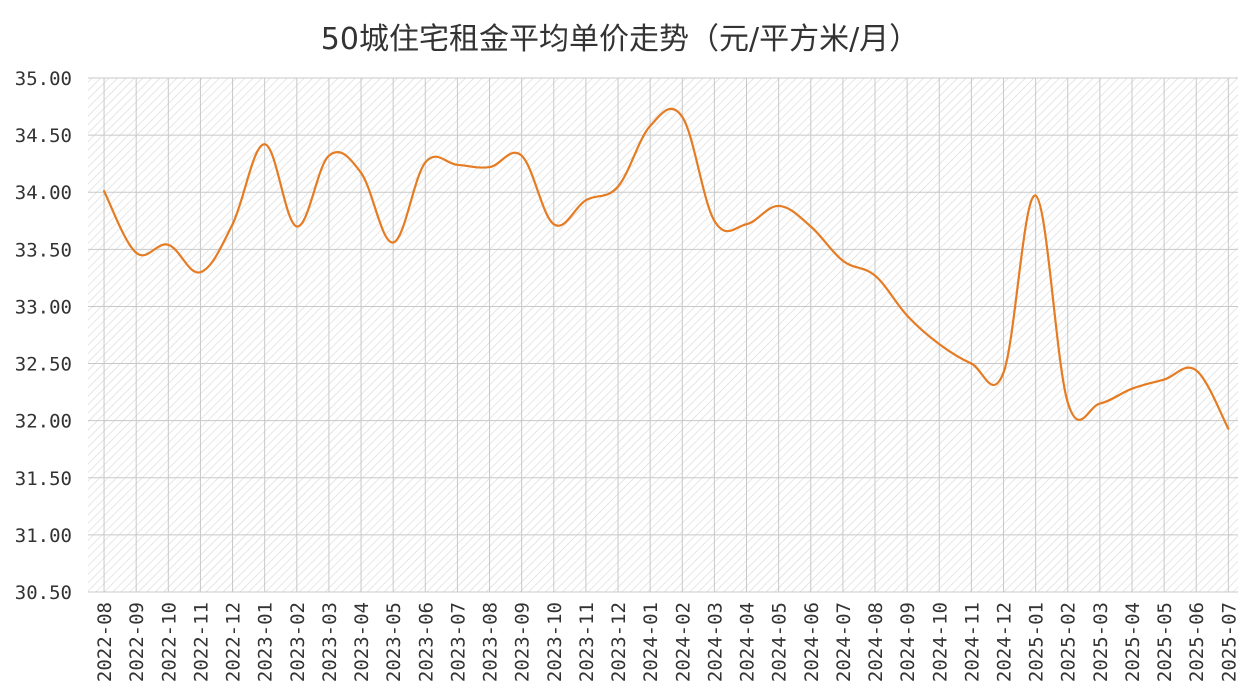 The height and width of the screenshot is (697, 1257). I want to click on x-tick-label: 2025-04, so click(1133, 642).